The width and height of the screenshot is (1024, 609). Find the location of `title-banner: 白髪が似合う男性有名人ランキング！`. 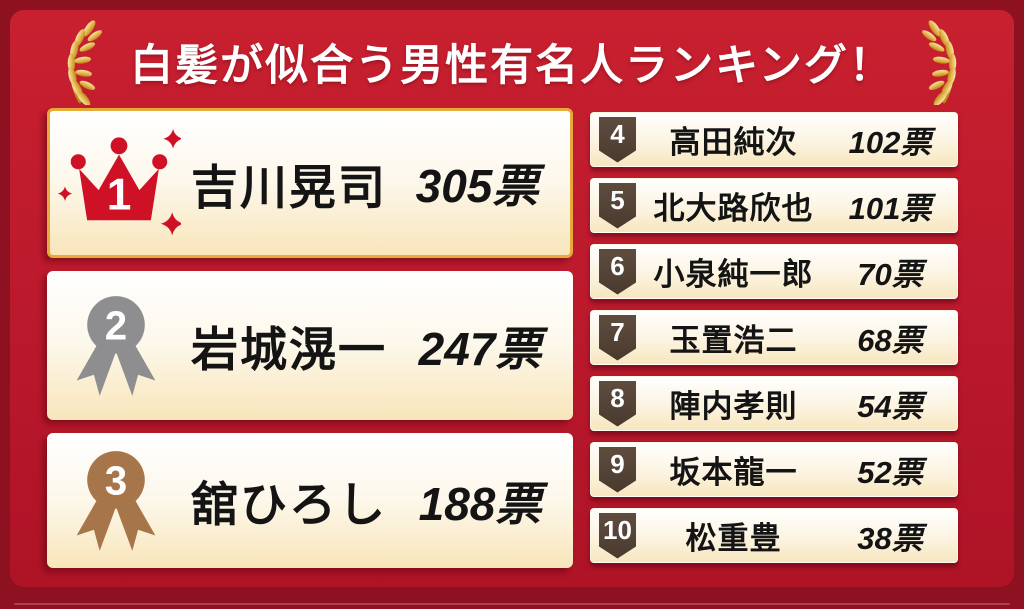

title-banner: 白髪が似合う男性有名人ランキング！ is located at coordinates (512, 62).